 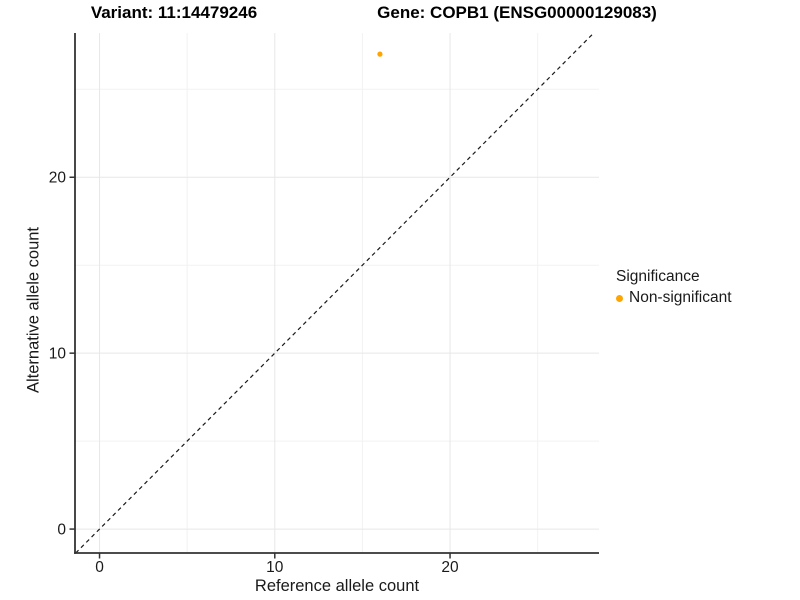 I want to click on y-tick-label: 0, so click(x=61, y=530).